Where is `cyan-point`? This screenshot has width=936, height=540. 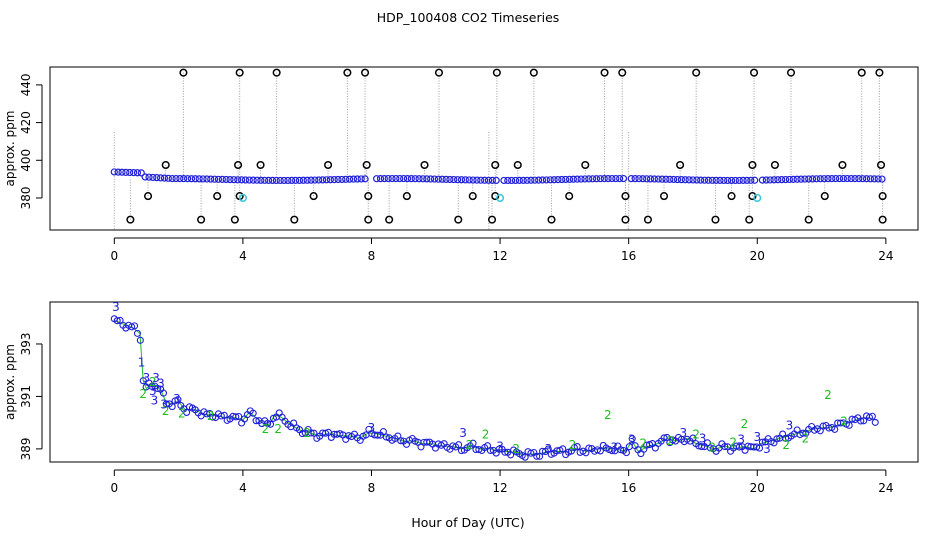
cyan-point is located at coordinates (242, 198).